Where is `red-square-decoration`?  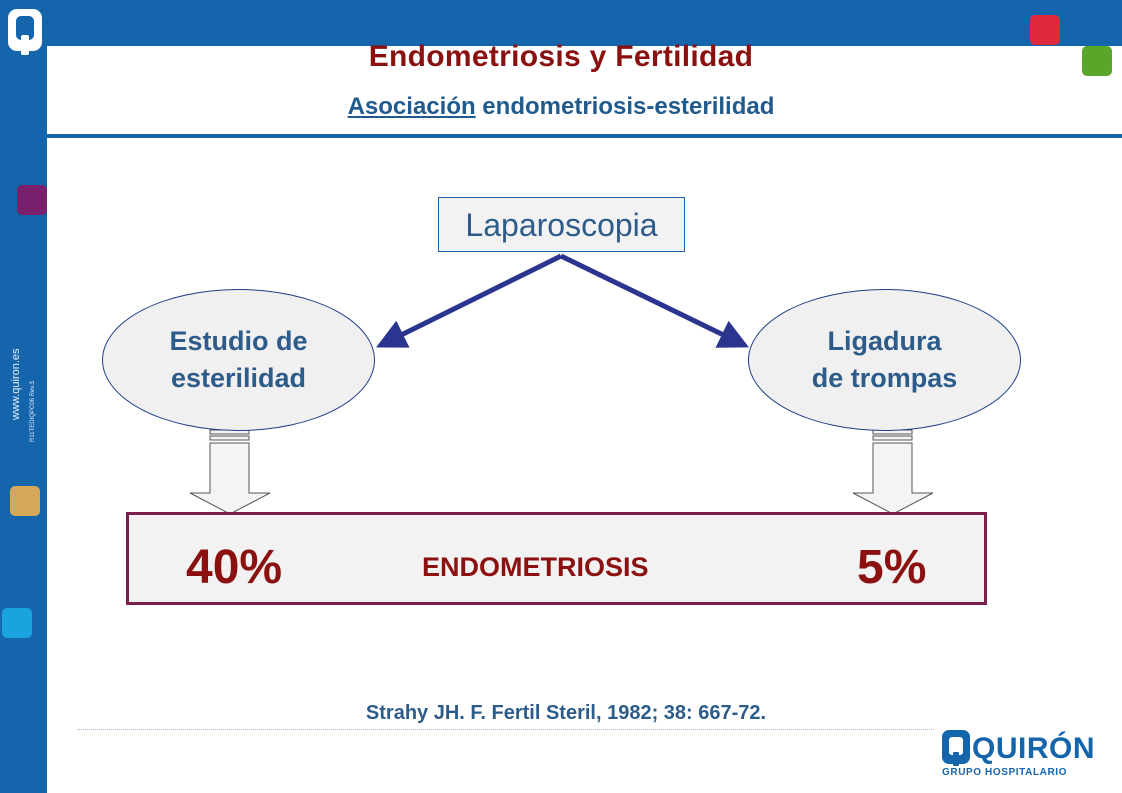 red-square-decoration is located at coordinates (1045, 30).